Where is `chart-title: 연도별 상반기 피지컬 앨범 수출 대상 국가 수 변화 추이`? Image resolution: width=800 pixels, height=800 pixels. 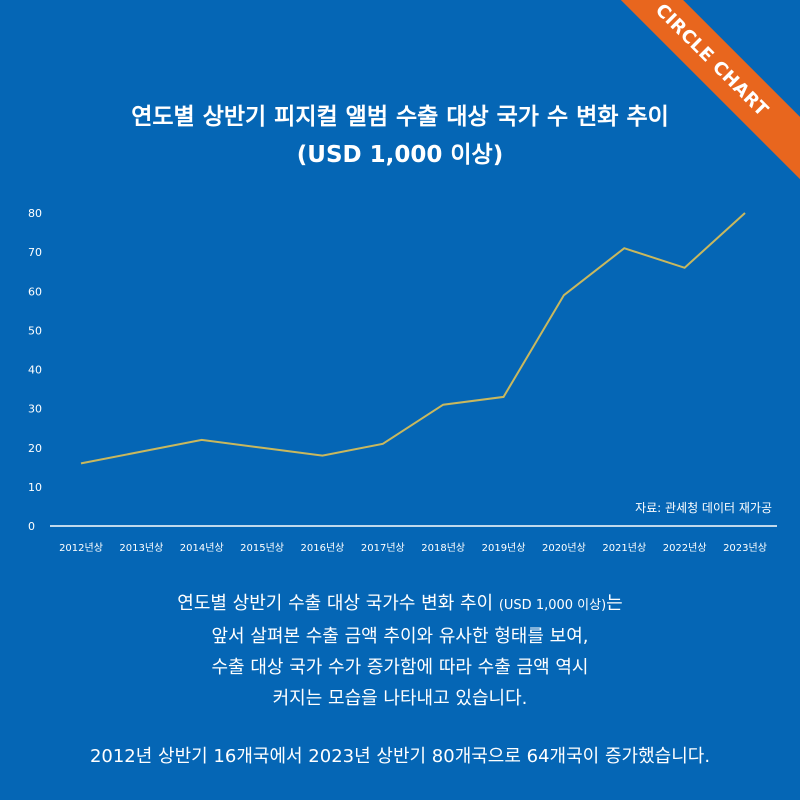 chart-title: 연도별 상반기 피지컬 앨범 수출 대상 국가 수 변화 추이 is located at coordinates (400, 117).